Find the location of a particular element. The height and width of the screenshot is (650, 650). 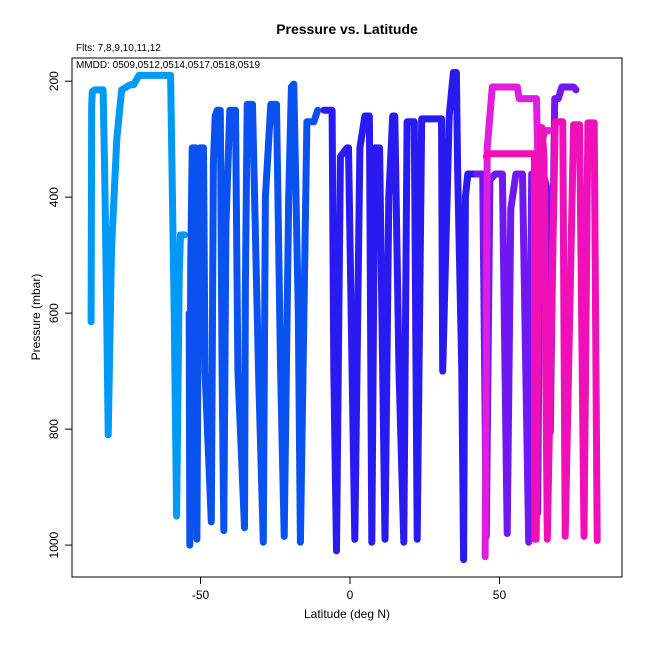

y-axis-label: Pressure (mbar) is located at coordinates (36, 317).